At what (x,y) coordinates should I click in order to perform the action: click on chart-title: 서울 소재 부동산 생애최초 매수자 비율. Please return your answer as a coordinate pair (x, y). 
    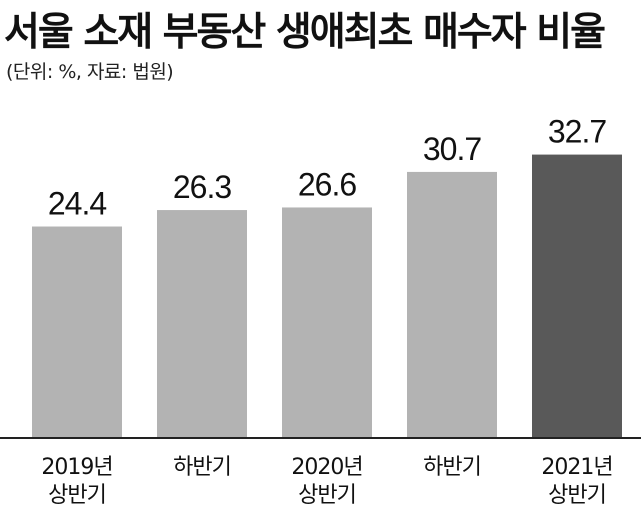
    Looking at the image, I should click on (305, 32).